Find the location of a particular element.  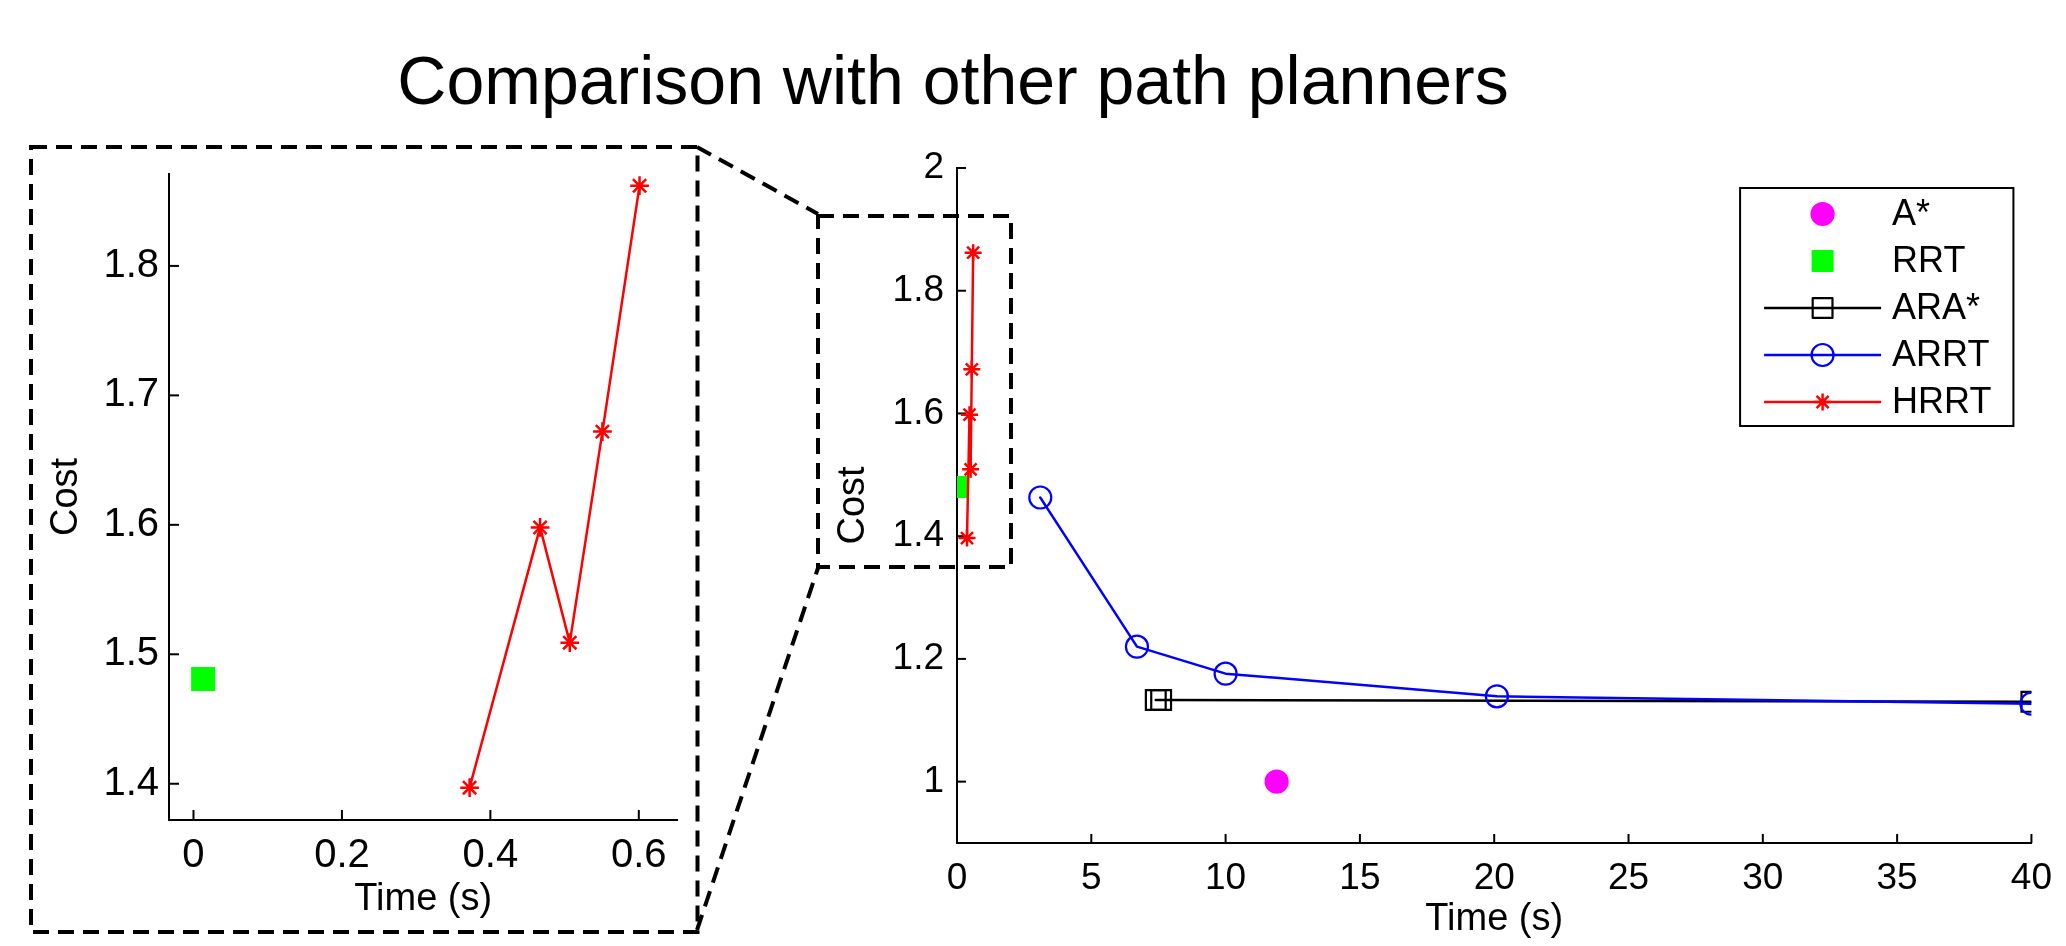

legend-label: HRRT is located at coordinates (1942, 400).